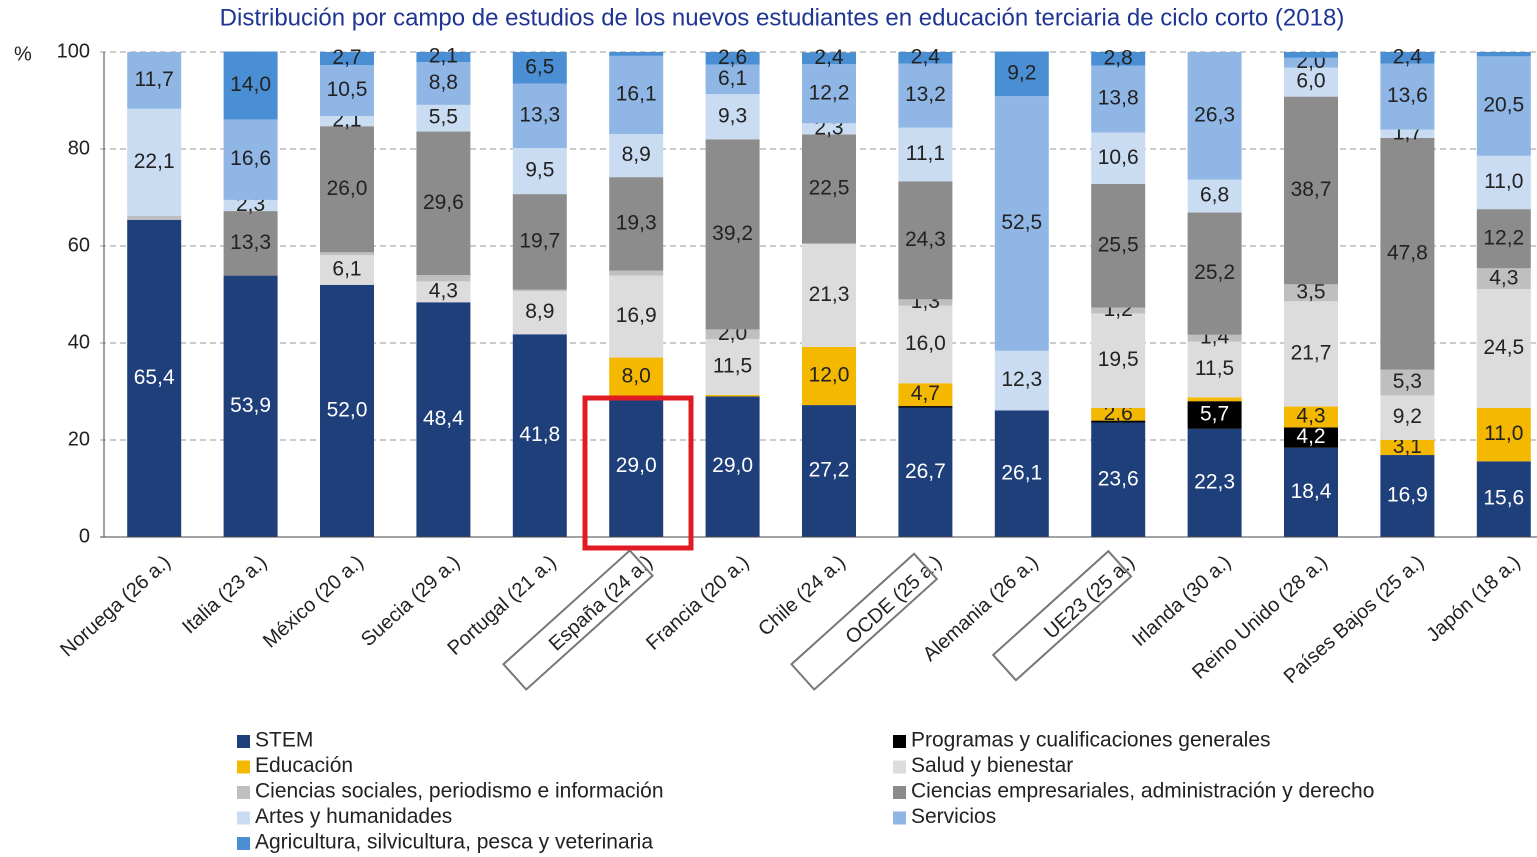 Image resolution: width=1537 pixels, height=857 pixels. I want to click on value-label: 3,5, so click(1310, 291).